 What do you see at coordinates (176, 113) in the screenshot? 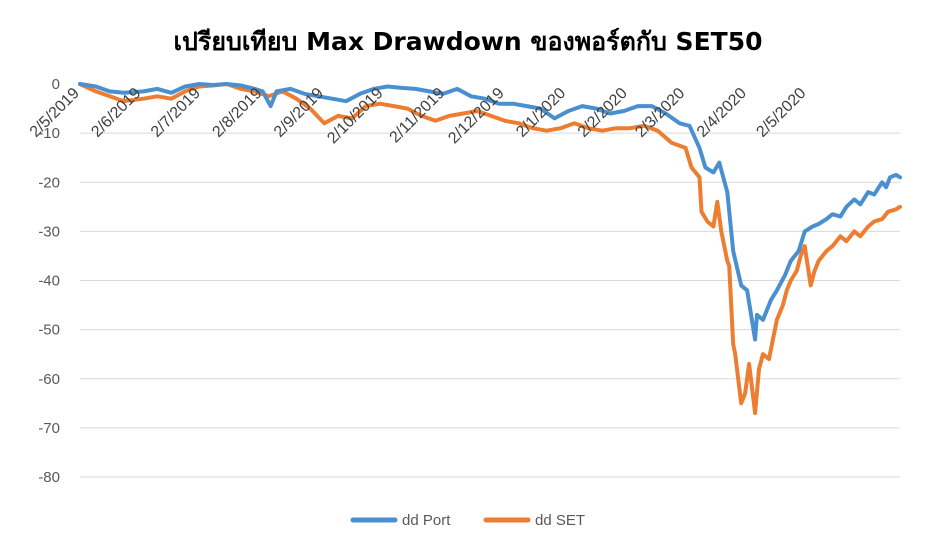
I see `x-tick-label: 2/7/2019` at bounding box center [176, 113].